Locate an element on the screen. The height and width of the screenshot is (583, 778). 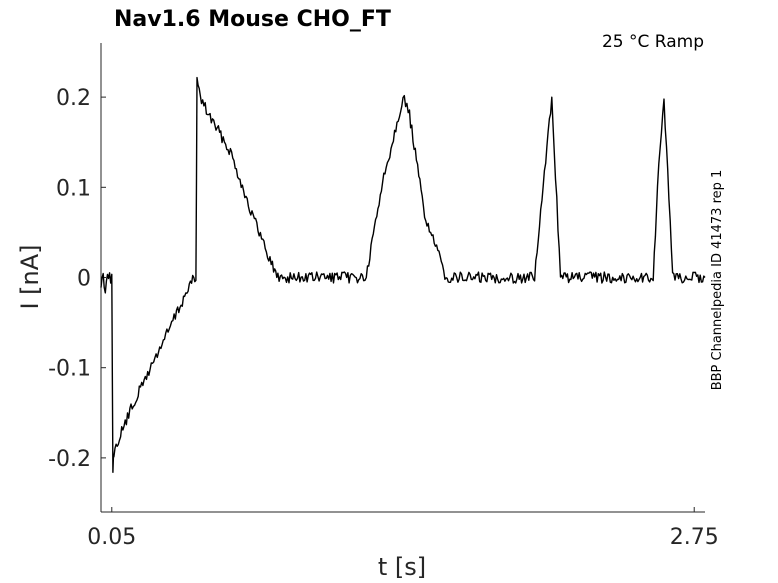
x-axis-label: t [s] is located at coordinates (402, 567).